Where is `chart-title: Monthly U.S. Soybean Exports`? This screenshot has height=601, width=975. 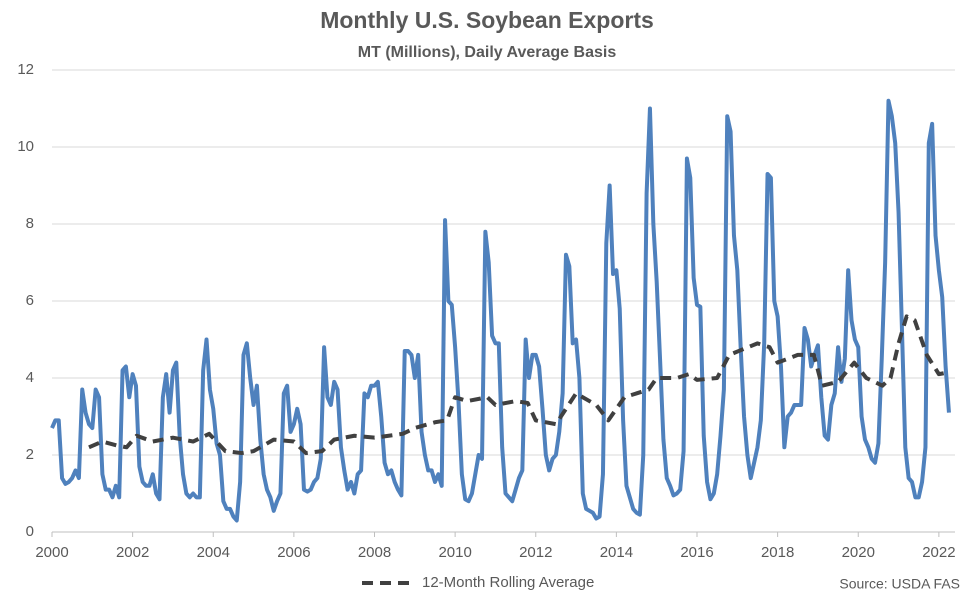 chart-title: Monthly U.S. Soybean Exports is located at coordinates (487, 20).